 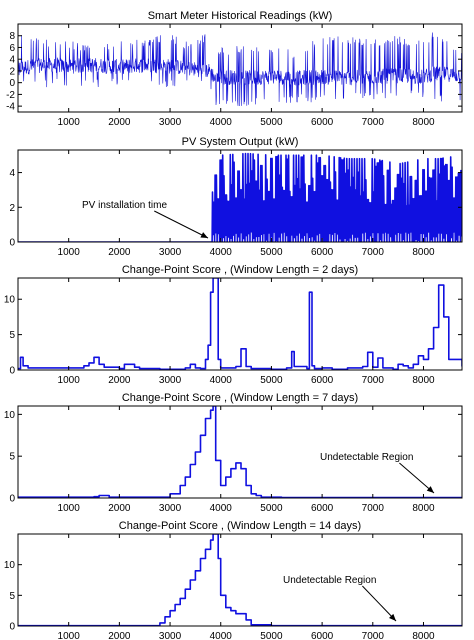 I want to click on chart-title: PV System Output (kW), so click(x=240, y=142).